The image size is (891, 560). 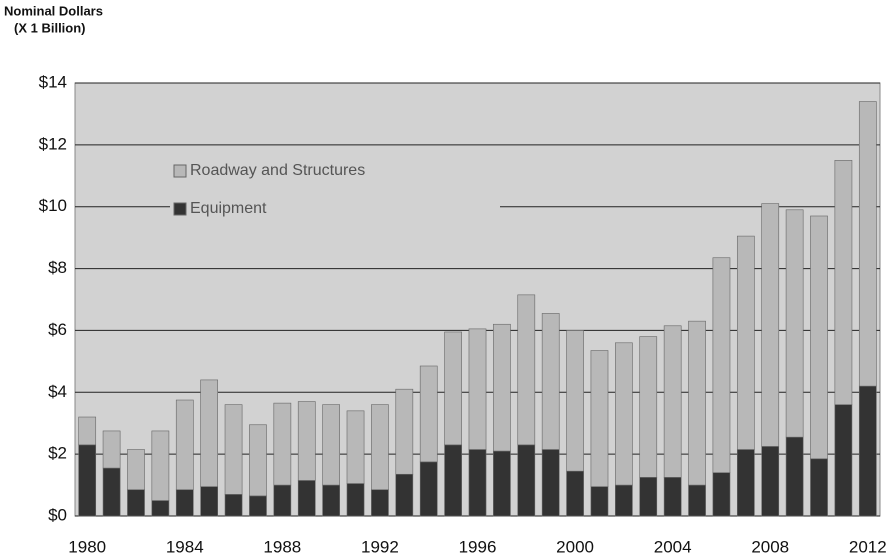 What do you see at coordinates (53, 205) in the screenshot?
I see `y-tick-label: $10` at bounding box center [53, 205].